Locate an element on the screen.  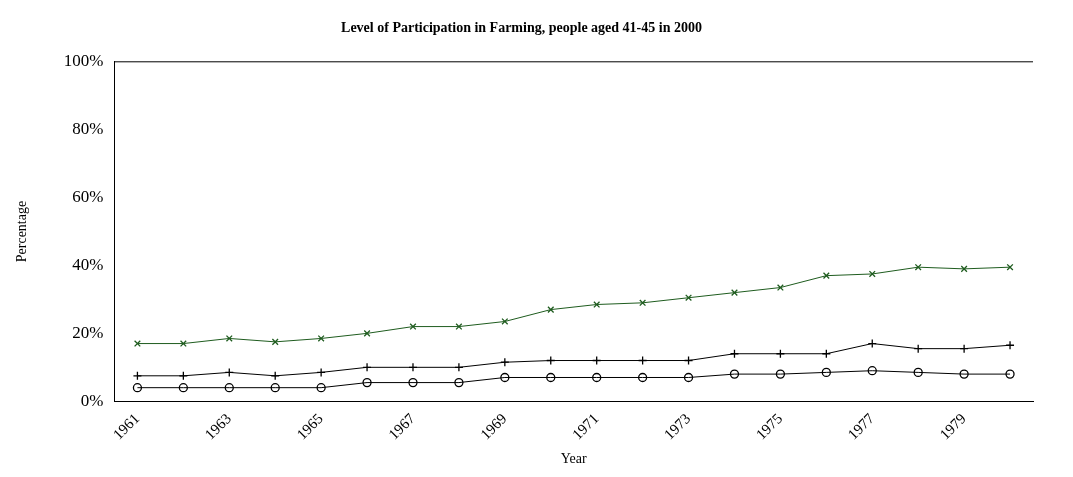
y-tick-label: 100% is located at coordinates (83, 61).